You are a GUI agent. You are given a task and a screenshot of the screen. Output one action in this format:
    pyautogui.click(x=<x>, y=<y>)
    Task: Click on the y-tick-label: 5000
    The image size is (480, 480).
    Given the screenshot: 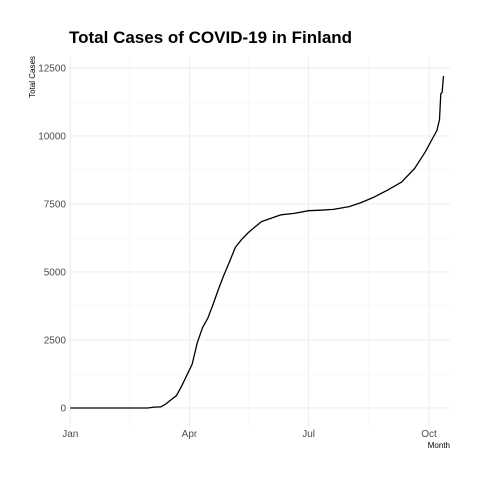 What is the action you would take?
    pyautogui.click(x=55, y=272)
    